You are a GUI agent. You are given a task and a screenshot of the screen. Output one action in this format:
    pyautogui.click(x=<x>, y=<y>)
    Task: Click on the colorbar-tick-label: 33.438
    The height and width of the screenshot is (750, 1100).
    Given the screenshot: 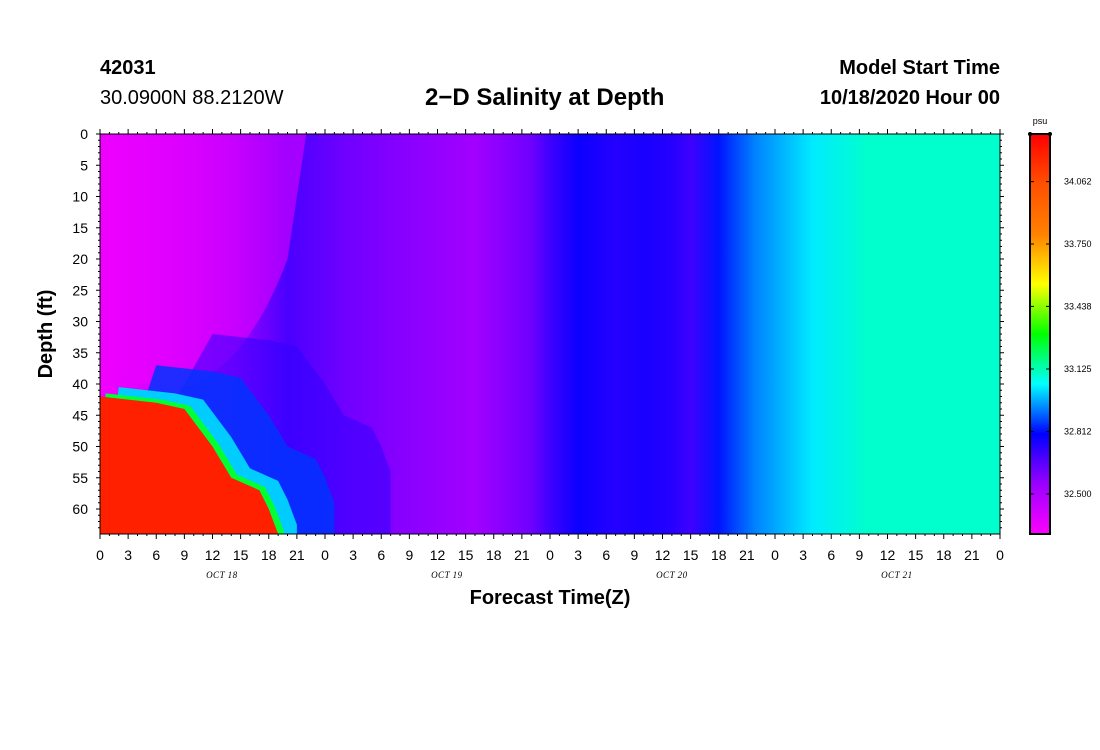 What is the action you would take?
    pyautogui.click(x=1078, y=306)
    